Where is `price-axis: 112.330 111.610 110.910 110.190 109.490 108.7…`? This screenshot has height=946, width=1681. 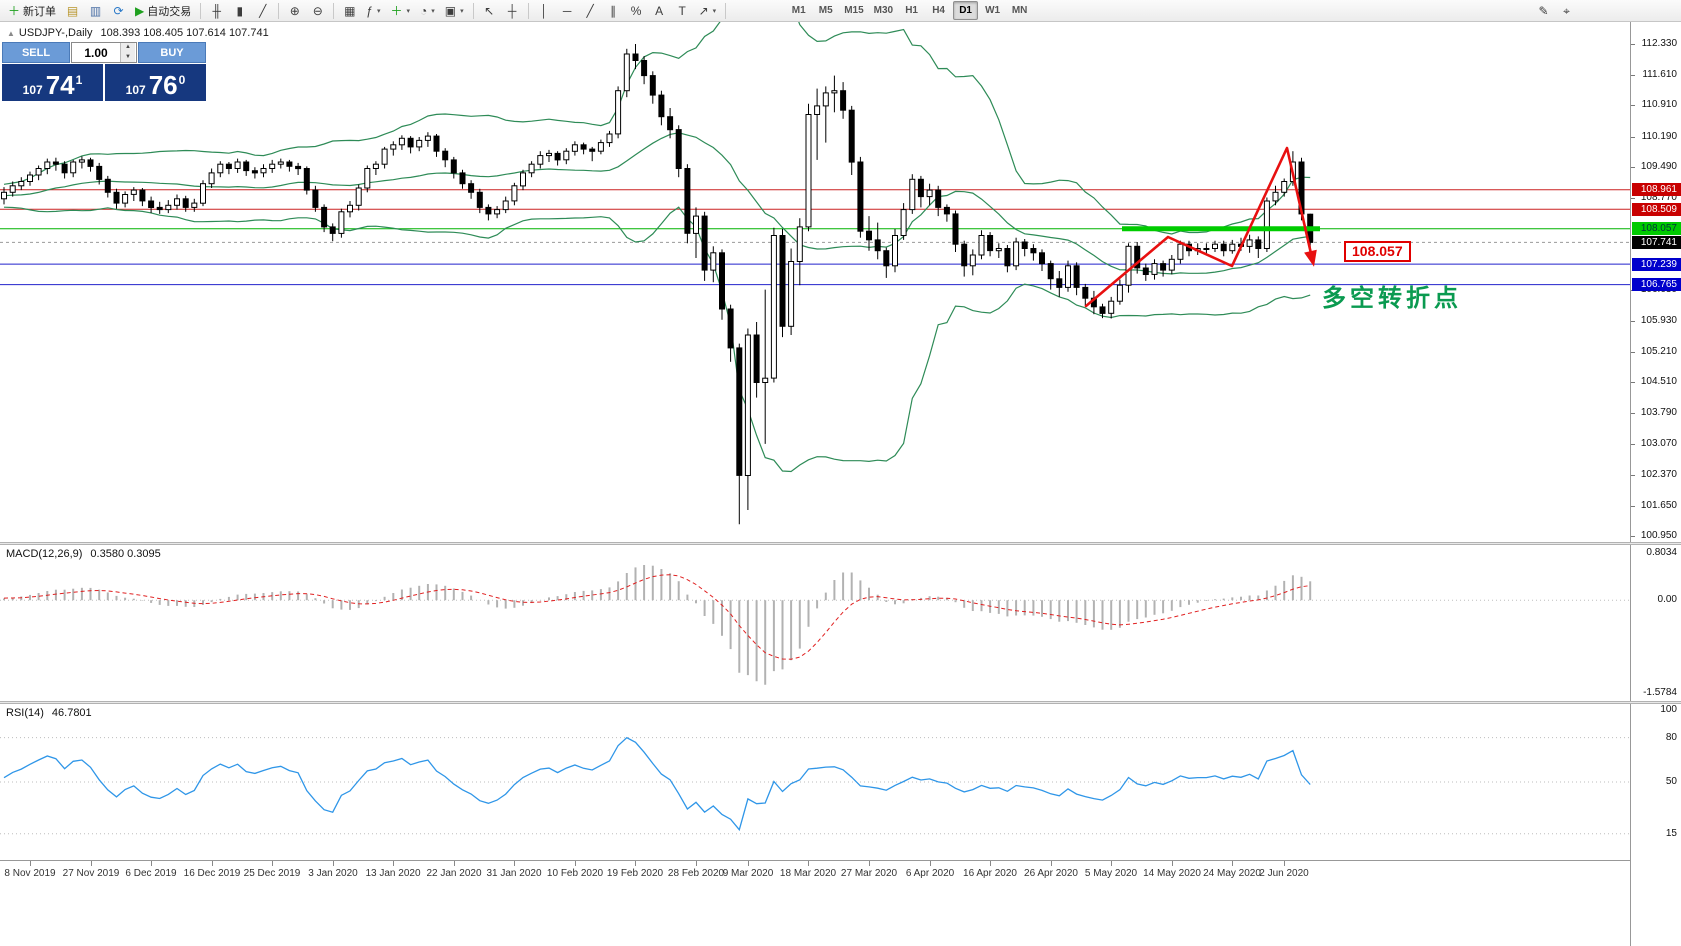
price-axis: 112.330 111.610 110.910 110.190 109.490 108.7… is located at coordinates (1655, 484).